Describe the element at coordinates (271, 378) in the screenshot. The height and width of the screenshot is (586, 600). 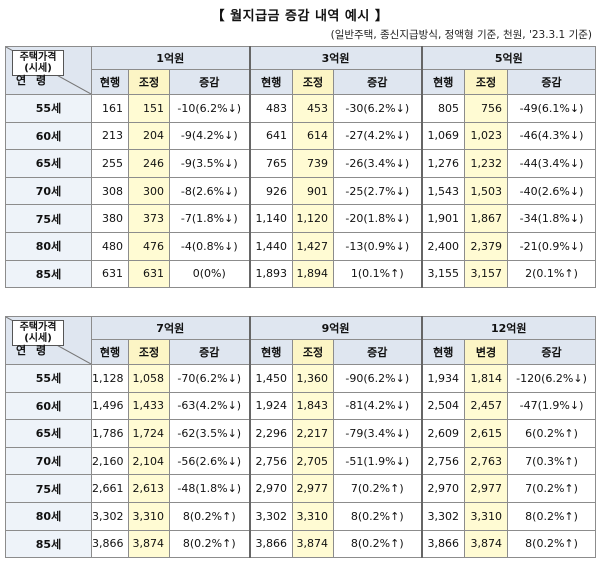
I see `current-value-cell: 1,450` at that location.